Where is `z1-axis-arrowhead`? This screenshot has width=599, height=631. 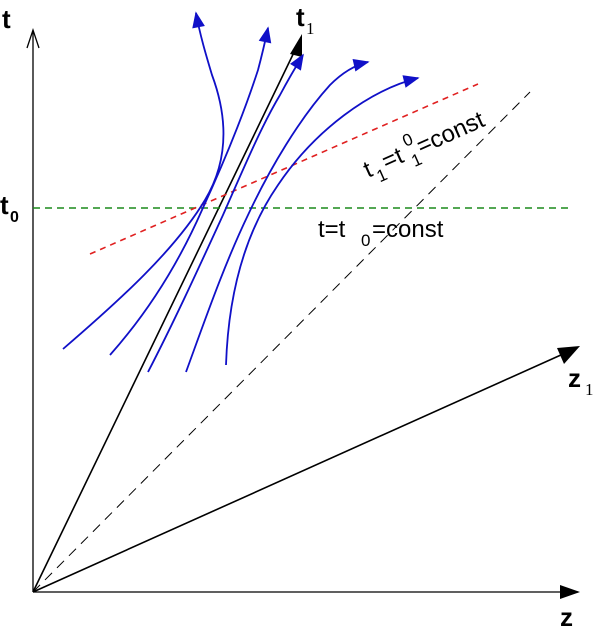 z1-axis-arrowhead is located at coordinates (568, 355).